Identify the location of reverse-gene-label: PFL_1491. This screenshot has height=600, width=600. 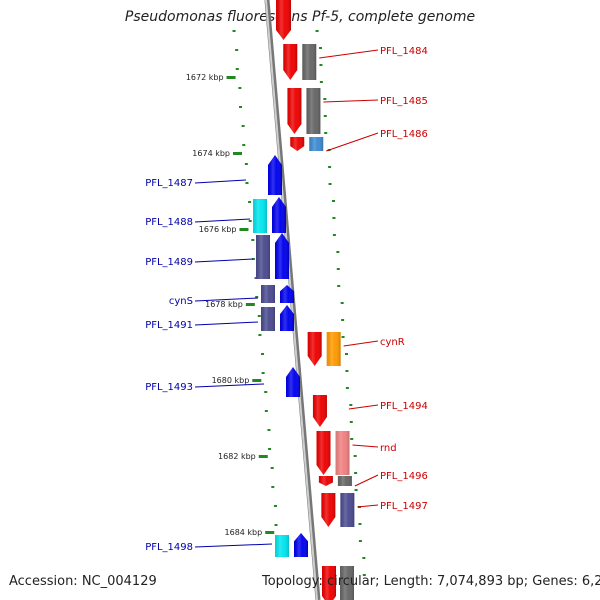
(169, 325).